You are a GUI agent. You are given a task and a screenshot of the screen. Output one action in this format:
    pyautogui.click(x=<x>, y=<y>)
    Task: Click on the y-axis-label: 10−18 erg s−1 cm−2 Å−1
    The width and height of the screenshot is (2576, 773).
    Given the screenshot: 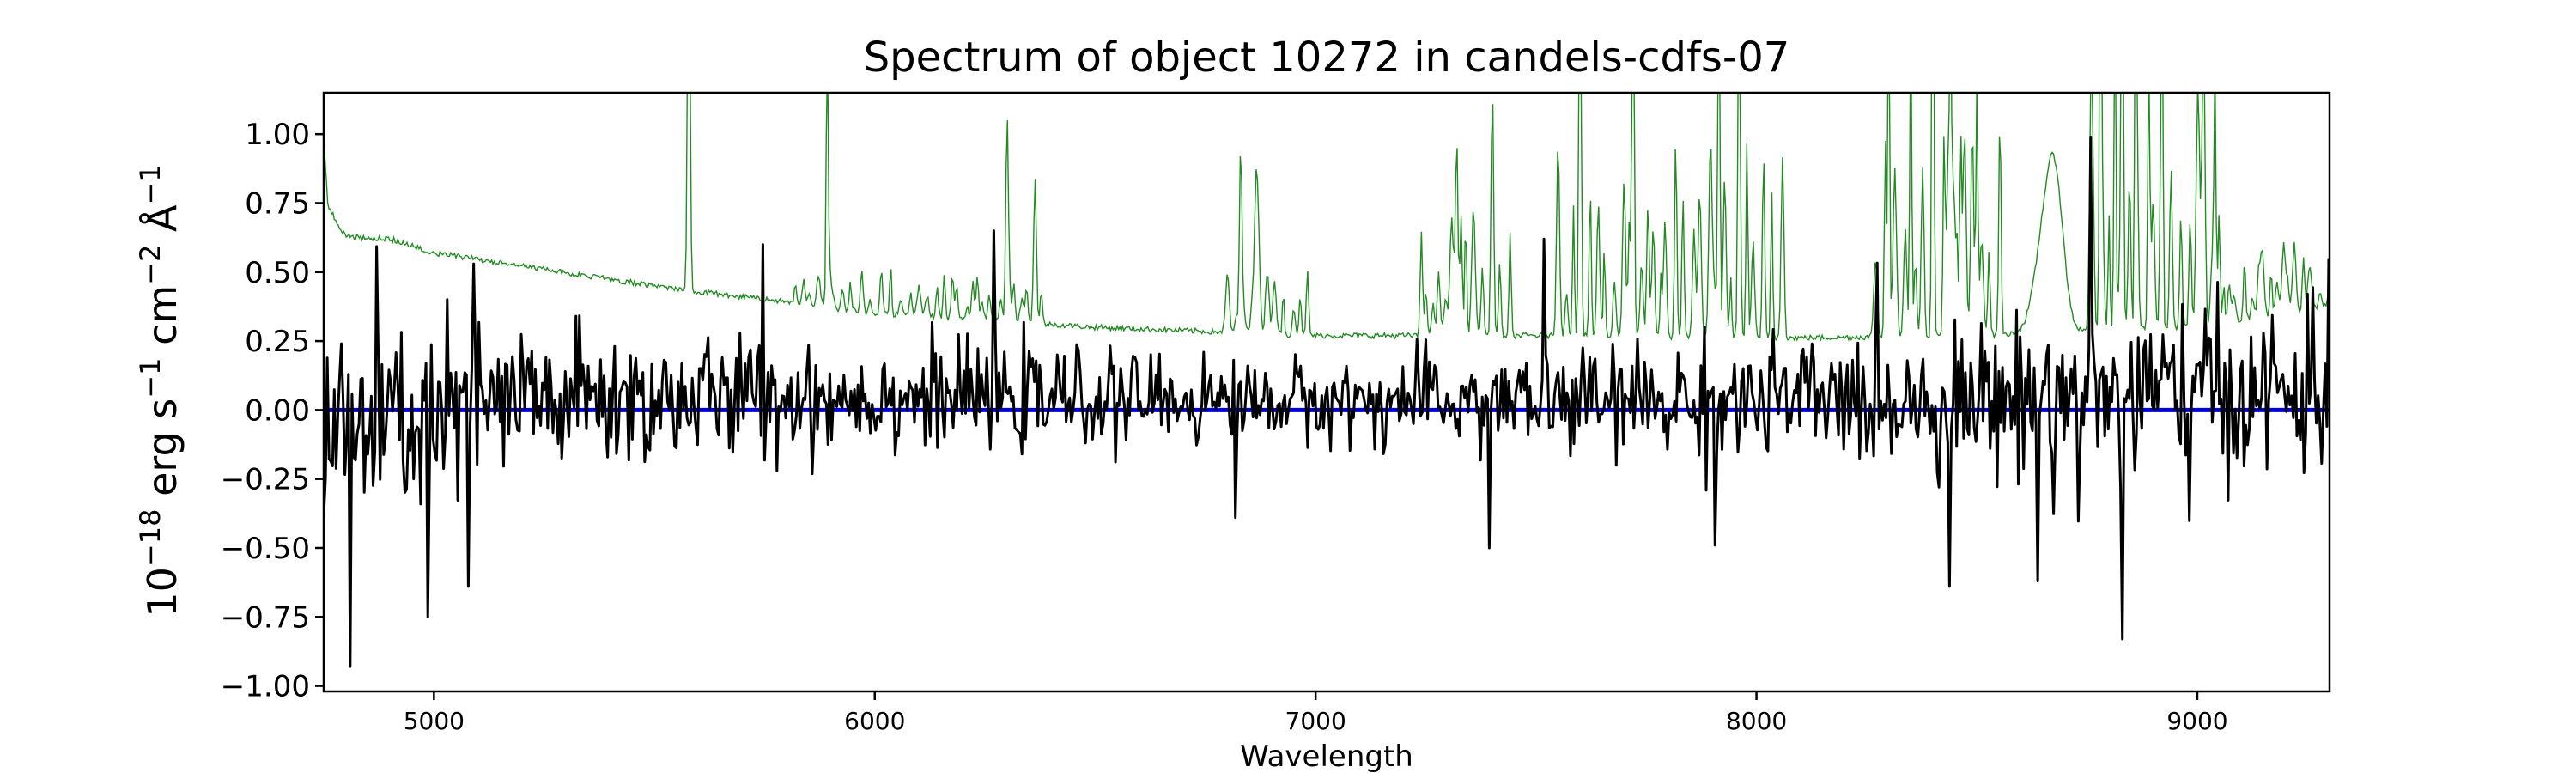 What is the action you would take?
    pyautogui.click(x=159, y=390)
    